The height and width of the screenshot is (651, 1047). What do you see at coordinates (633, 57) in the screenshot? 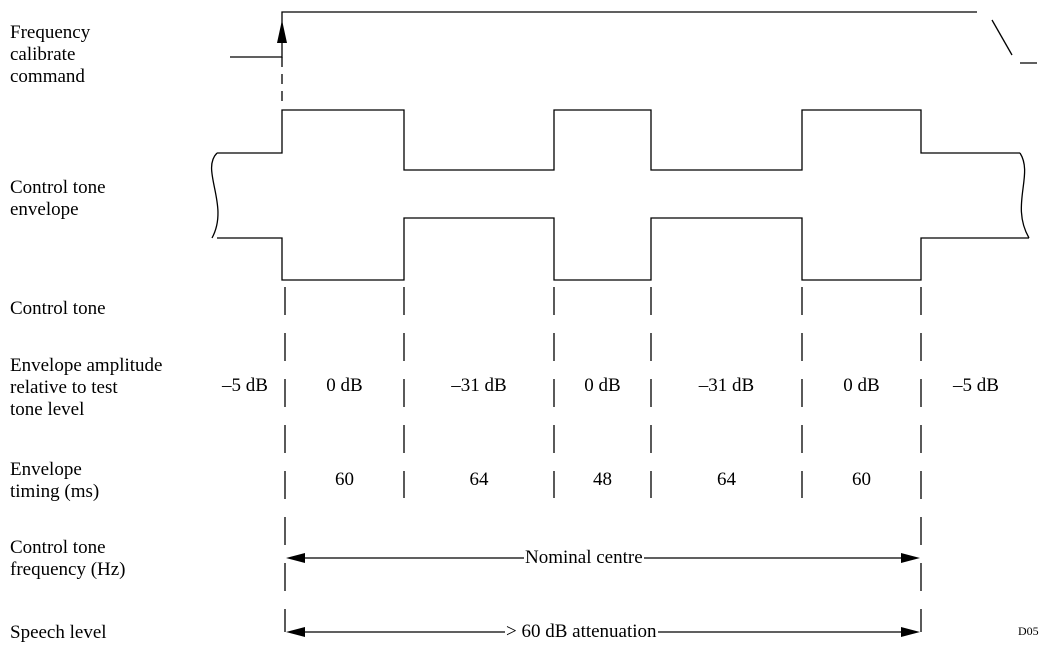
I see `calibrate-command-signal` at bounding box center [633, 57].